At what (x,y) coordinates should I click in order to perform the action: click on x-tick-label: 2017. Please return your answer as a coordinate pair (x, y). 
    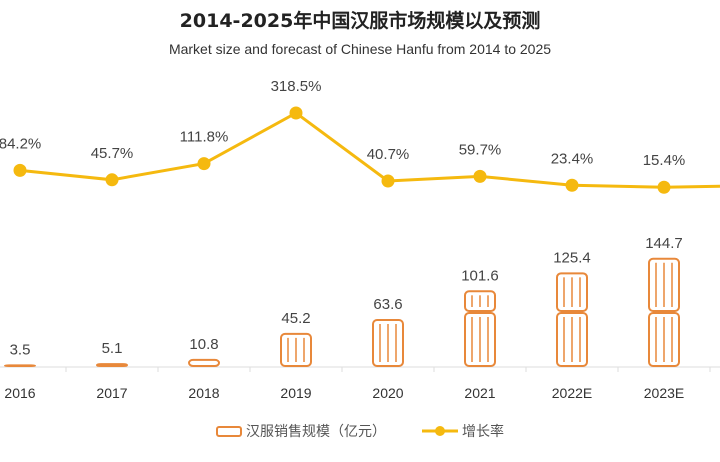
    Looking at the image, I should click on (111, 393).